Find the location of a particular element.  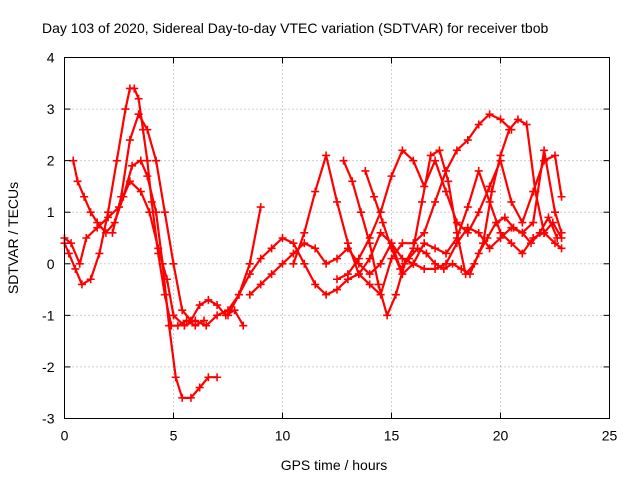

x-tick-label: 20 is located at coordinates (501, 436).